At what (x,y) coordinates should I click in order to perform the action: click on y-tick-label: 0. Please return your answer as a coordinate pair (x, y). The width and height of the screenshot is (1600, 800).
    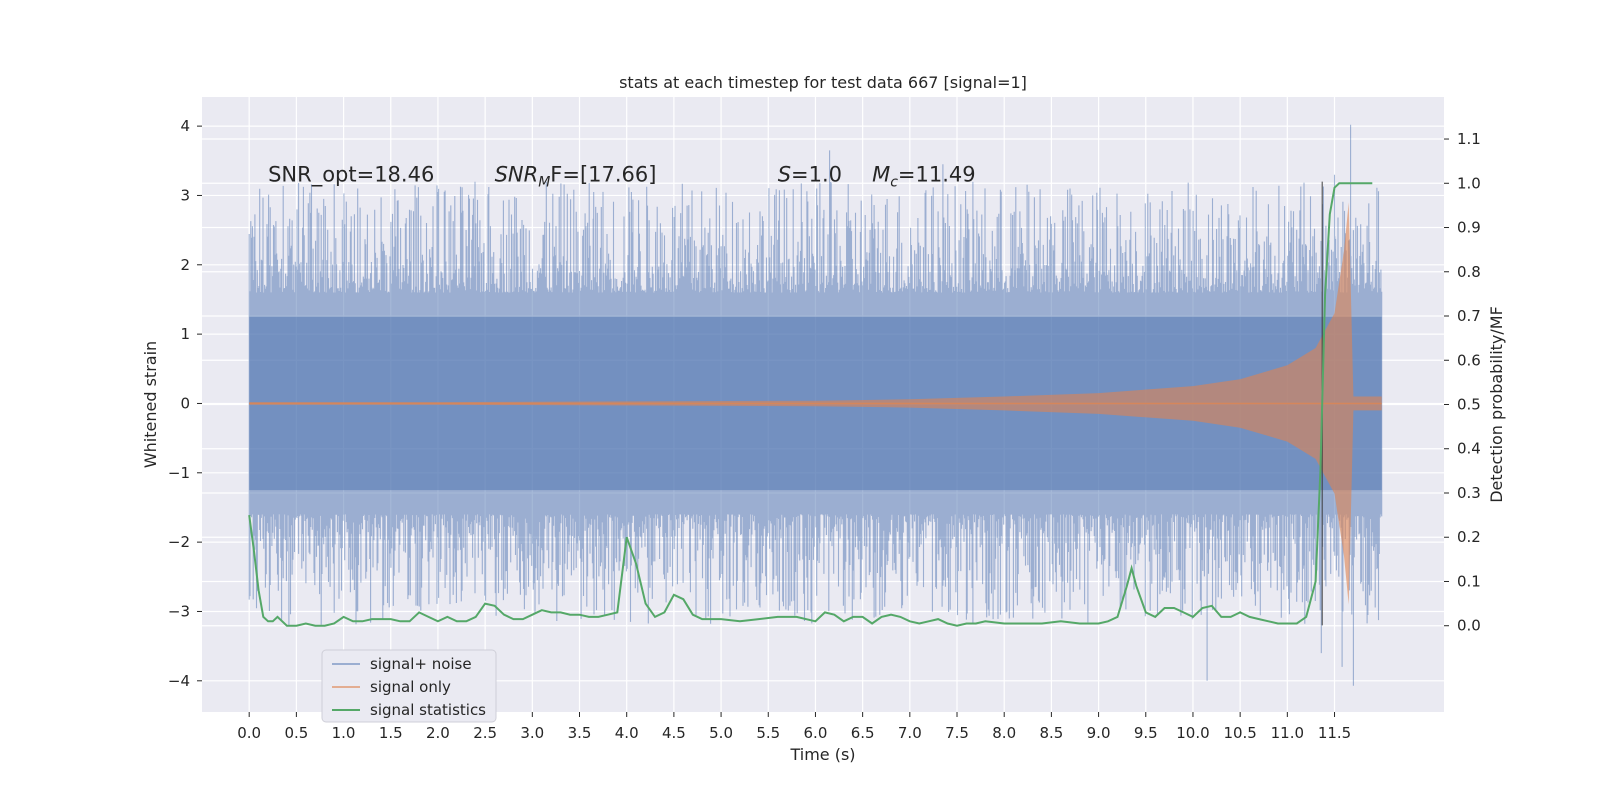
    Looking at the image, I should click on (185, 403).